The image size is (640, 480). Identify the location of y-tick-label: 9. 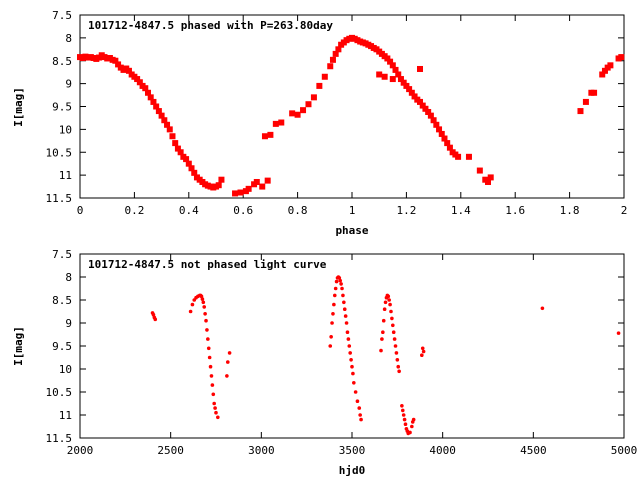
(68, 323).